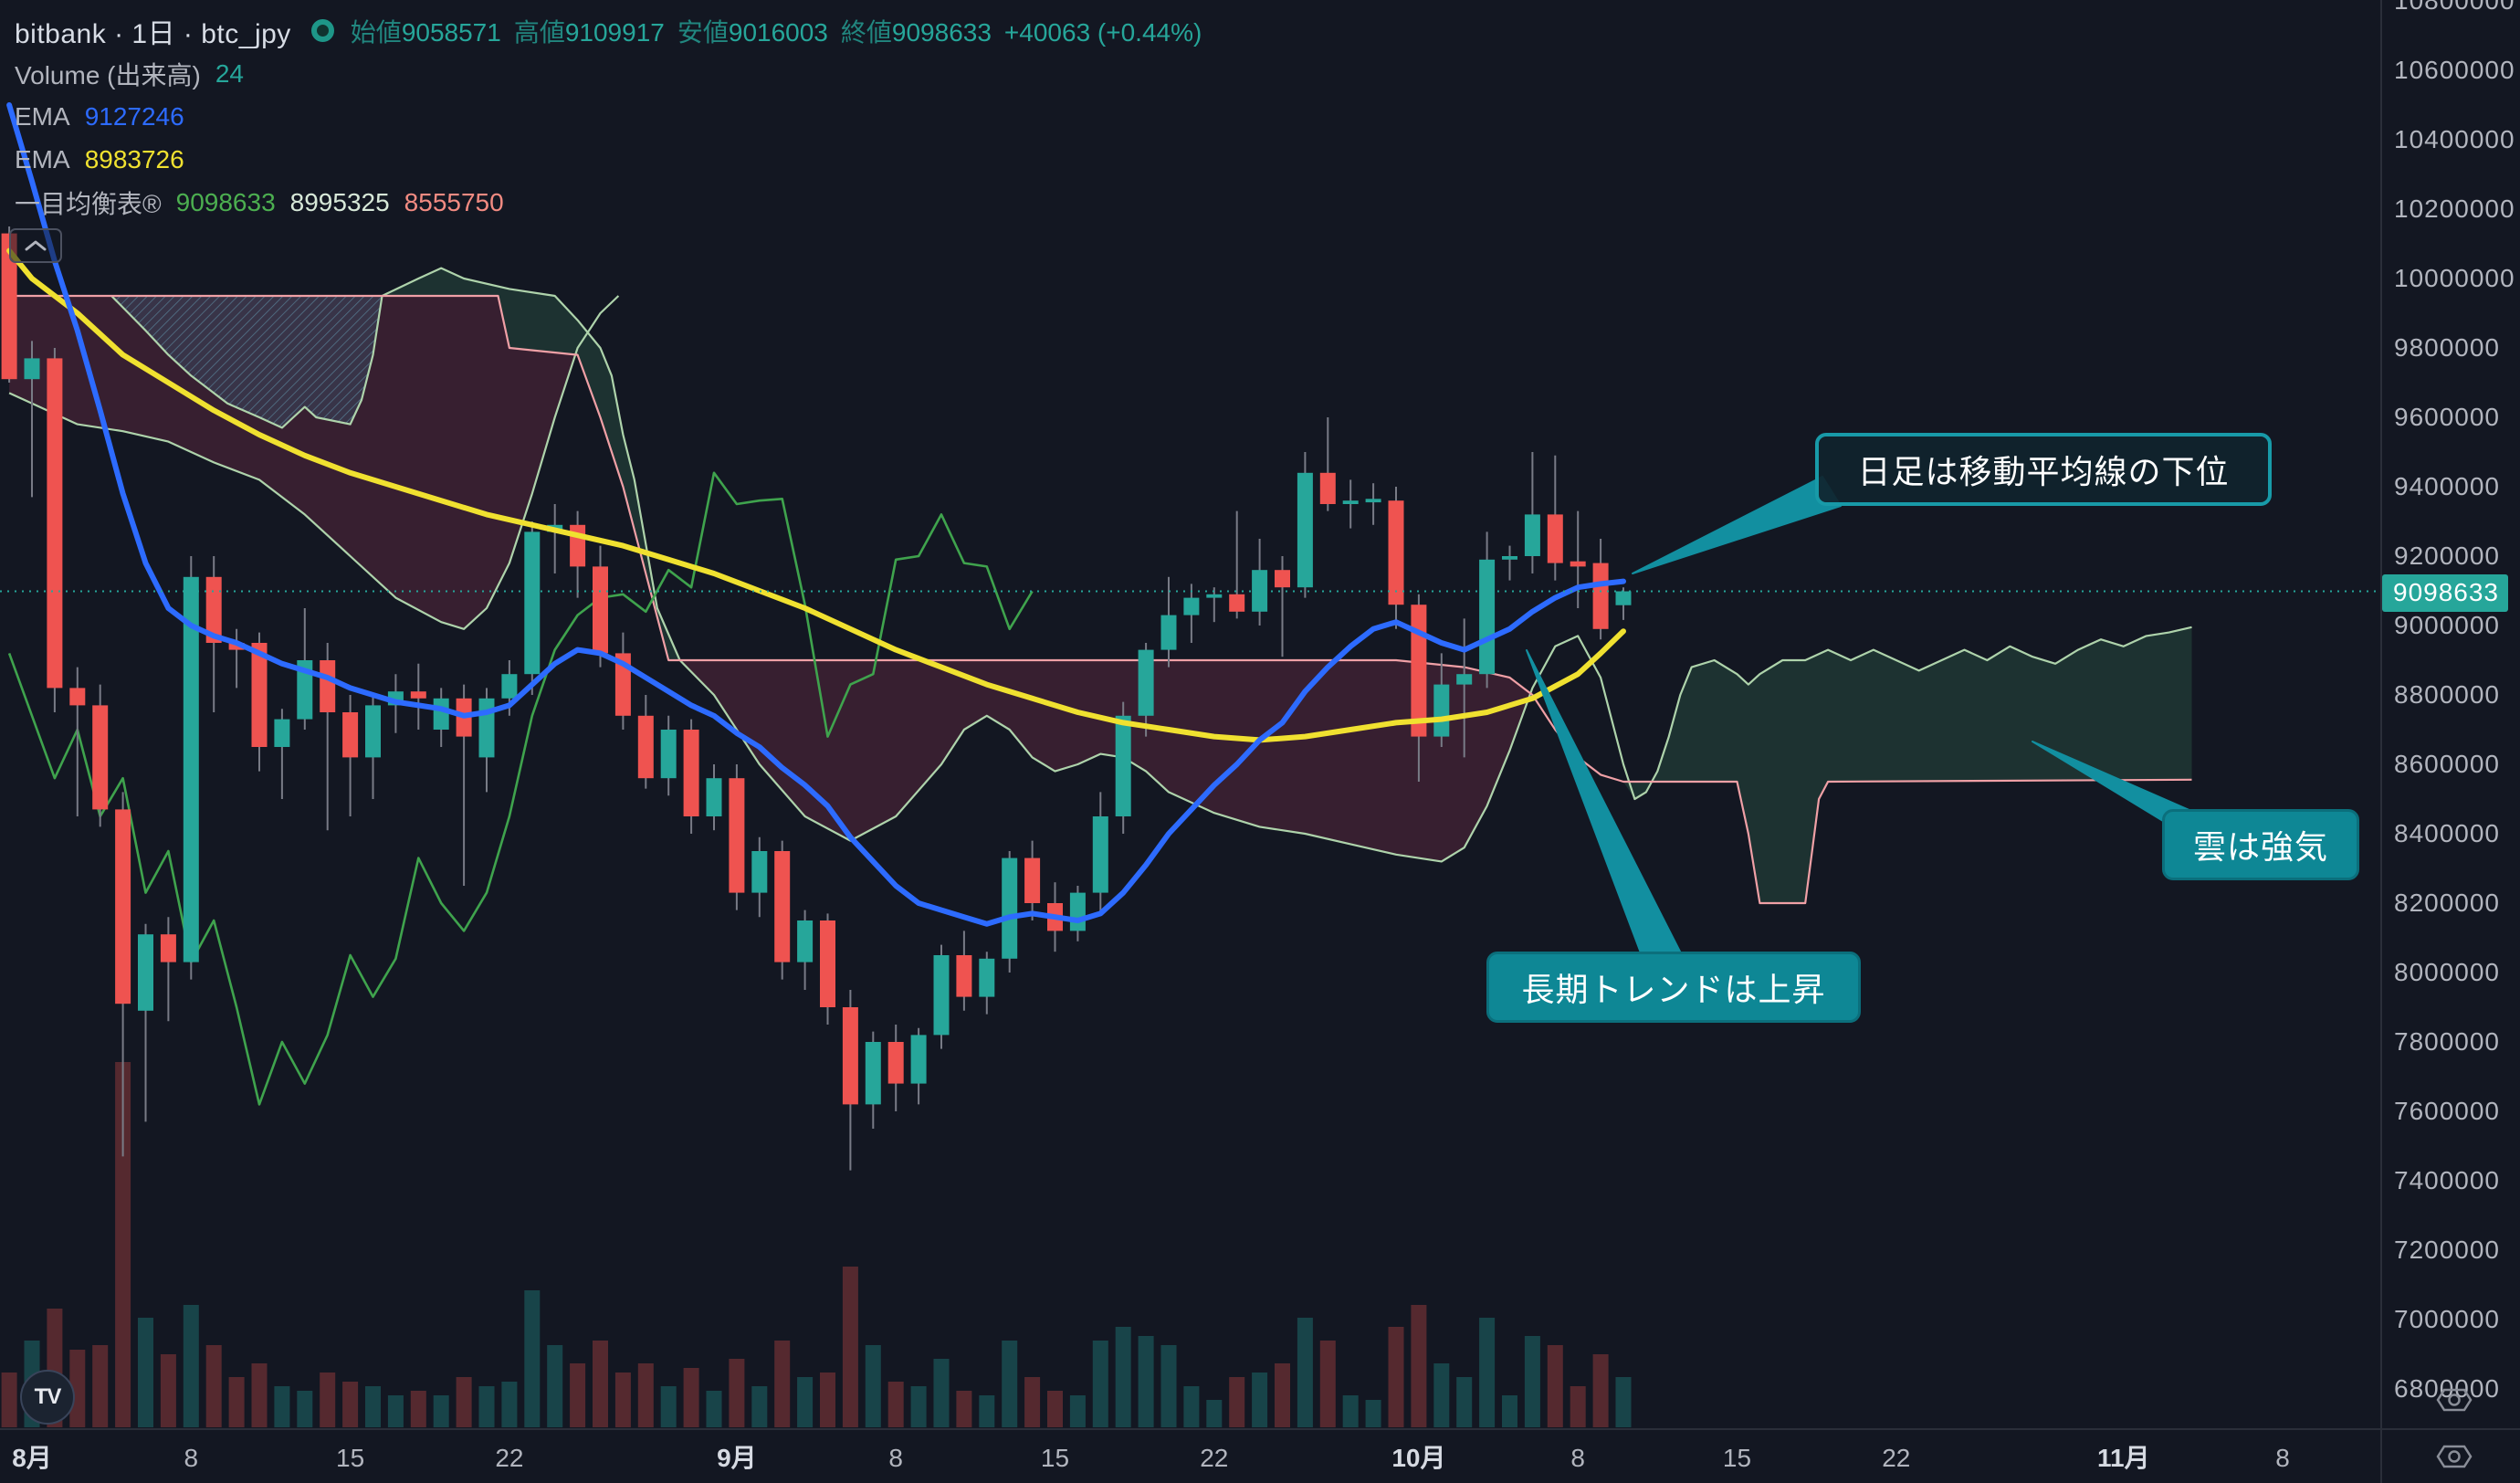 This screenshot has height=1483, width=2520. Describe the element at coordinates (2447, 348) in the screenshot. I see `svg-text: 9800000` at that location.